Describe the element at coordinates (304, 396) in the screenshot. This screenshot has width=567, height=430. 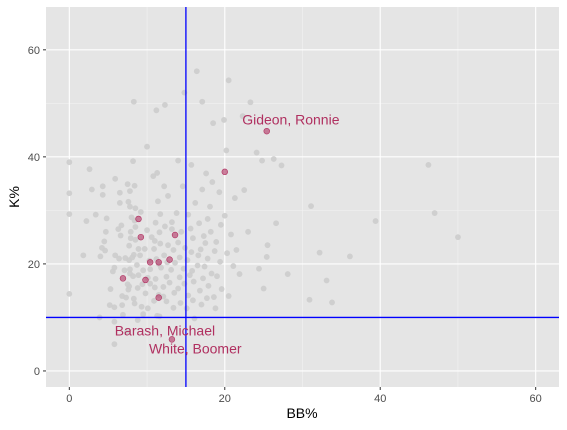
I see `x-axis-ticks: 0 20 40 60` at that location.